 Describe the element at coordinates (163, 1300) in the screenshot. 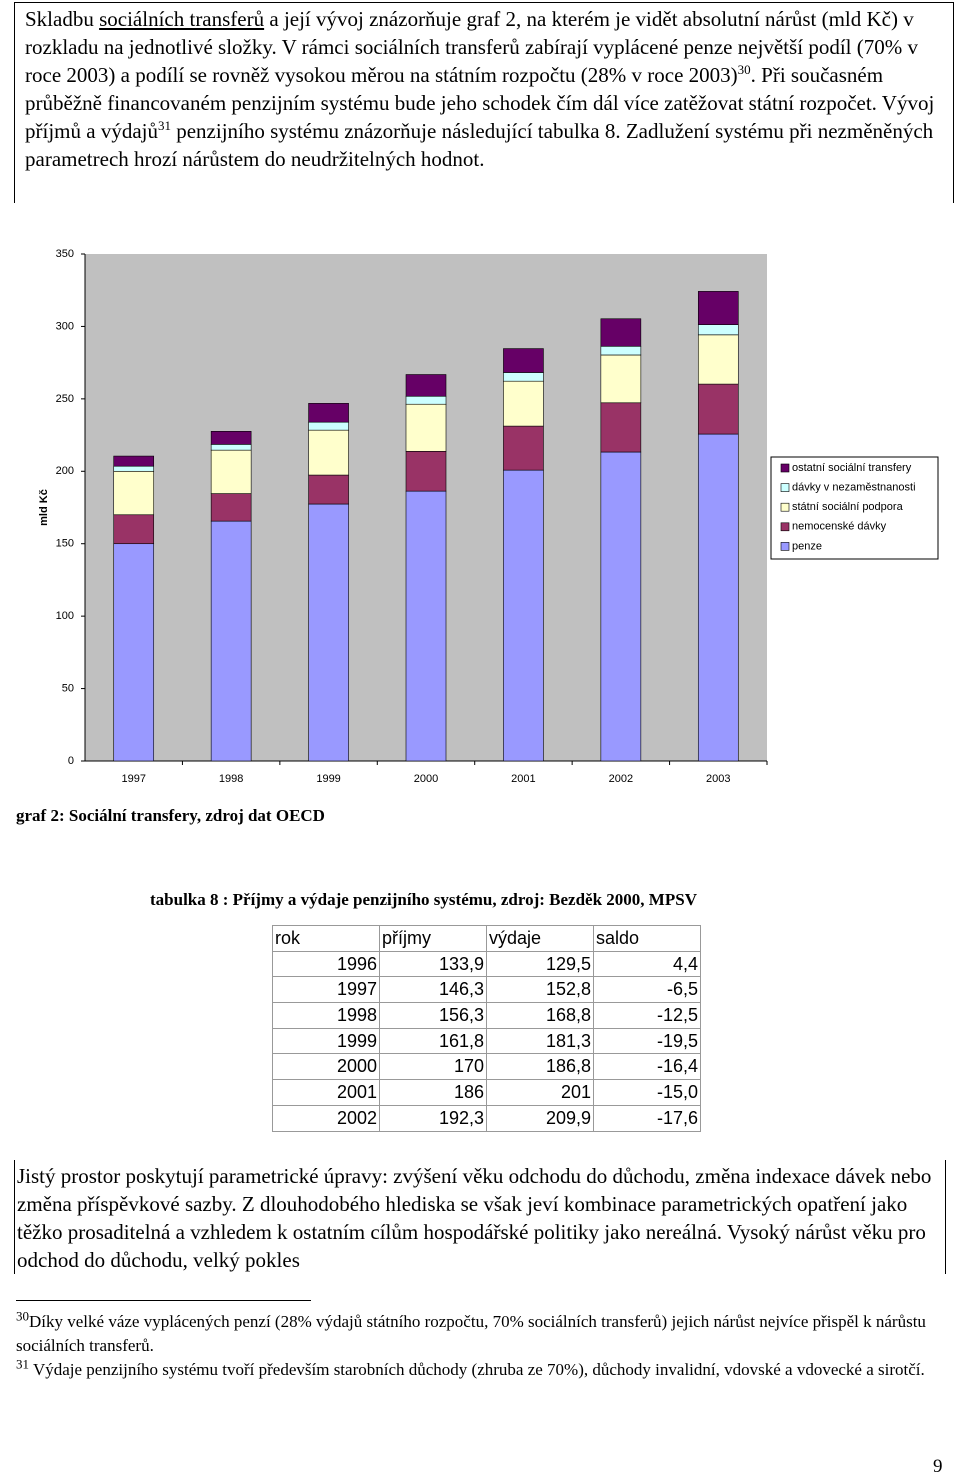

I see `footnote-rule` at that location.